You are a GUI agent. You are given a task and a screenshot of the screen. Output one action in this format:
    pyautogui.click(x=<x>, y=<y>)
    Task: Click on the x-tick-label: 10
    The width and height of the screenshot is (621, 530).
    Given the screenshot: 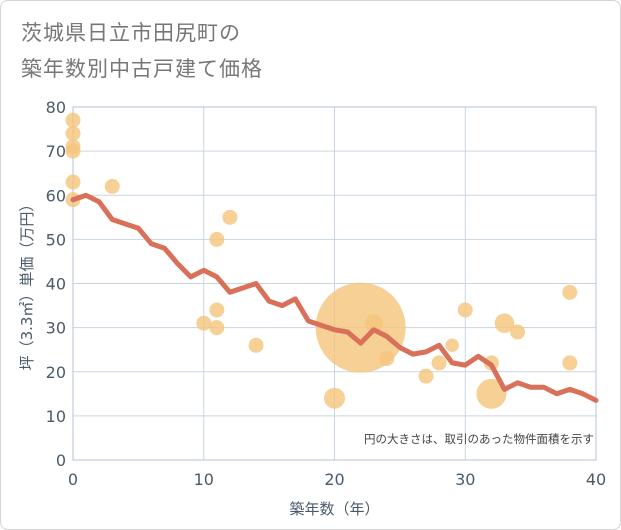 What is the action you would take?
    pyautogui.click(x=204, y=479)
    